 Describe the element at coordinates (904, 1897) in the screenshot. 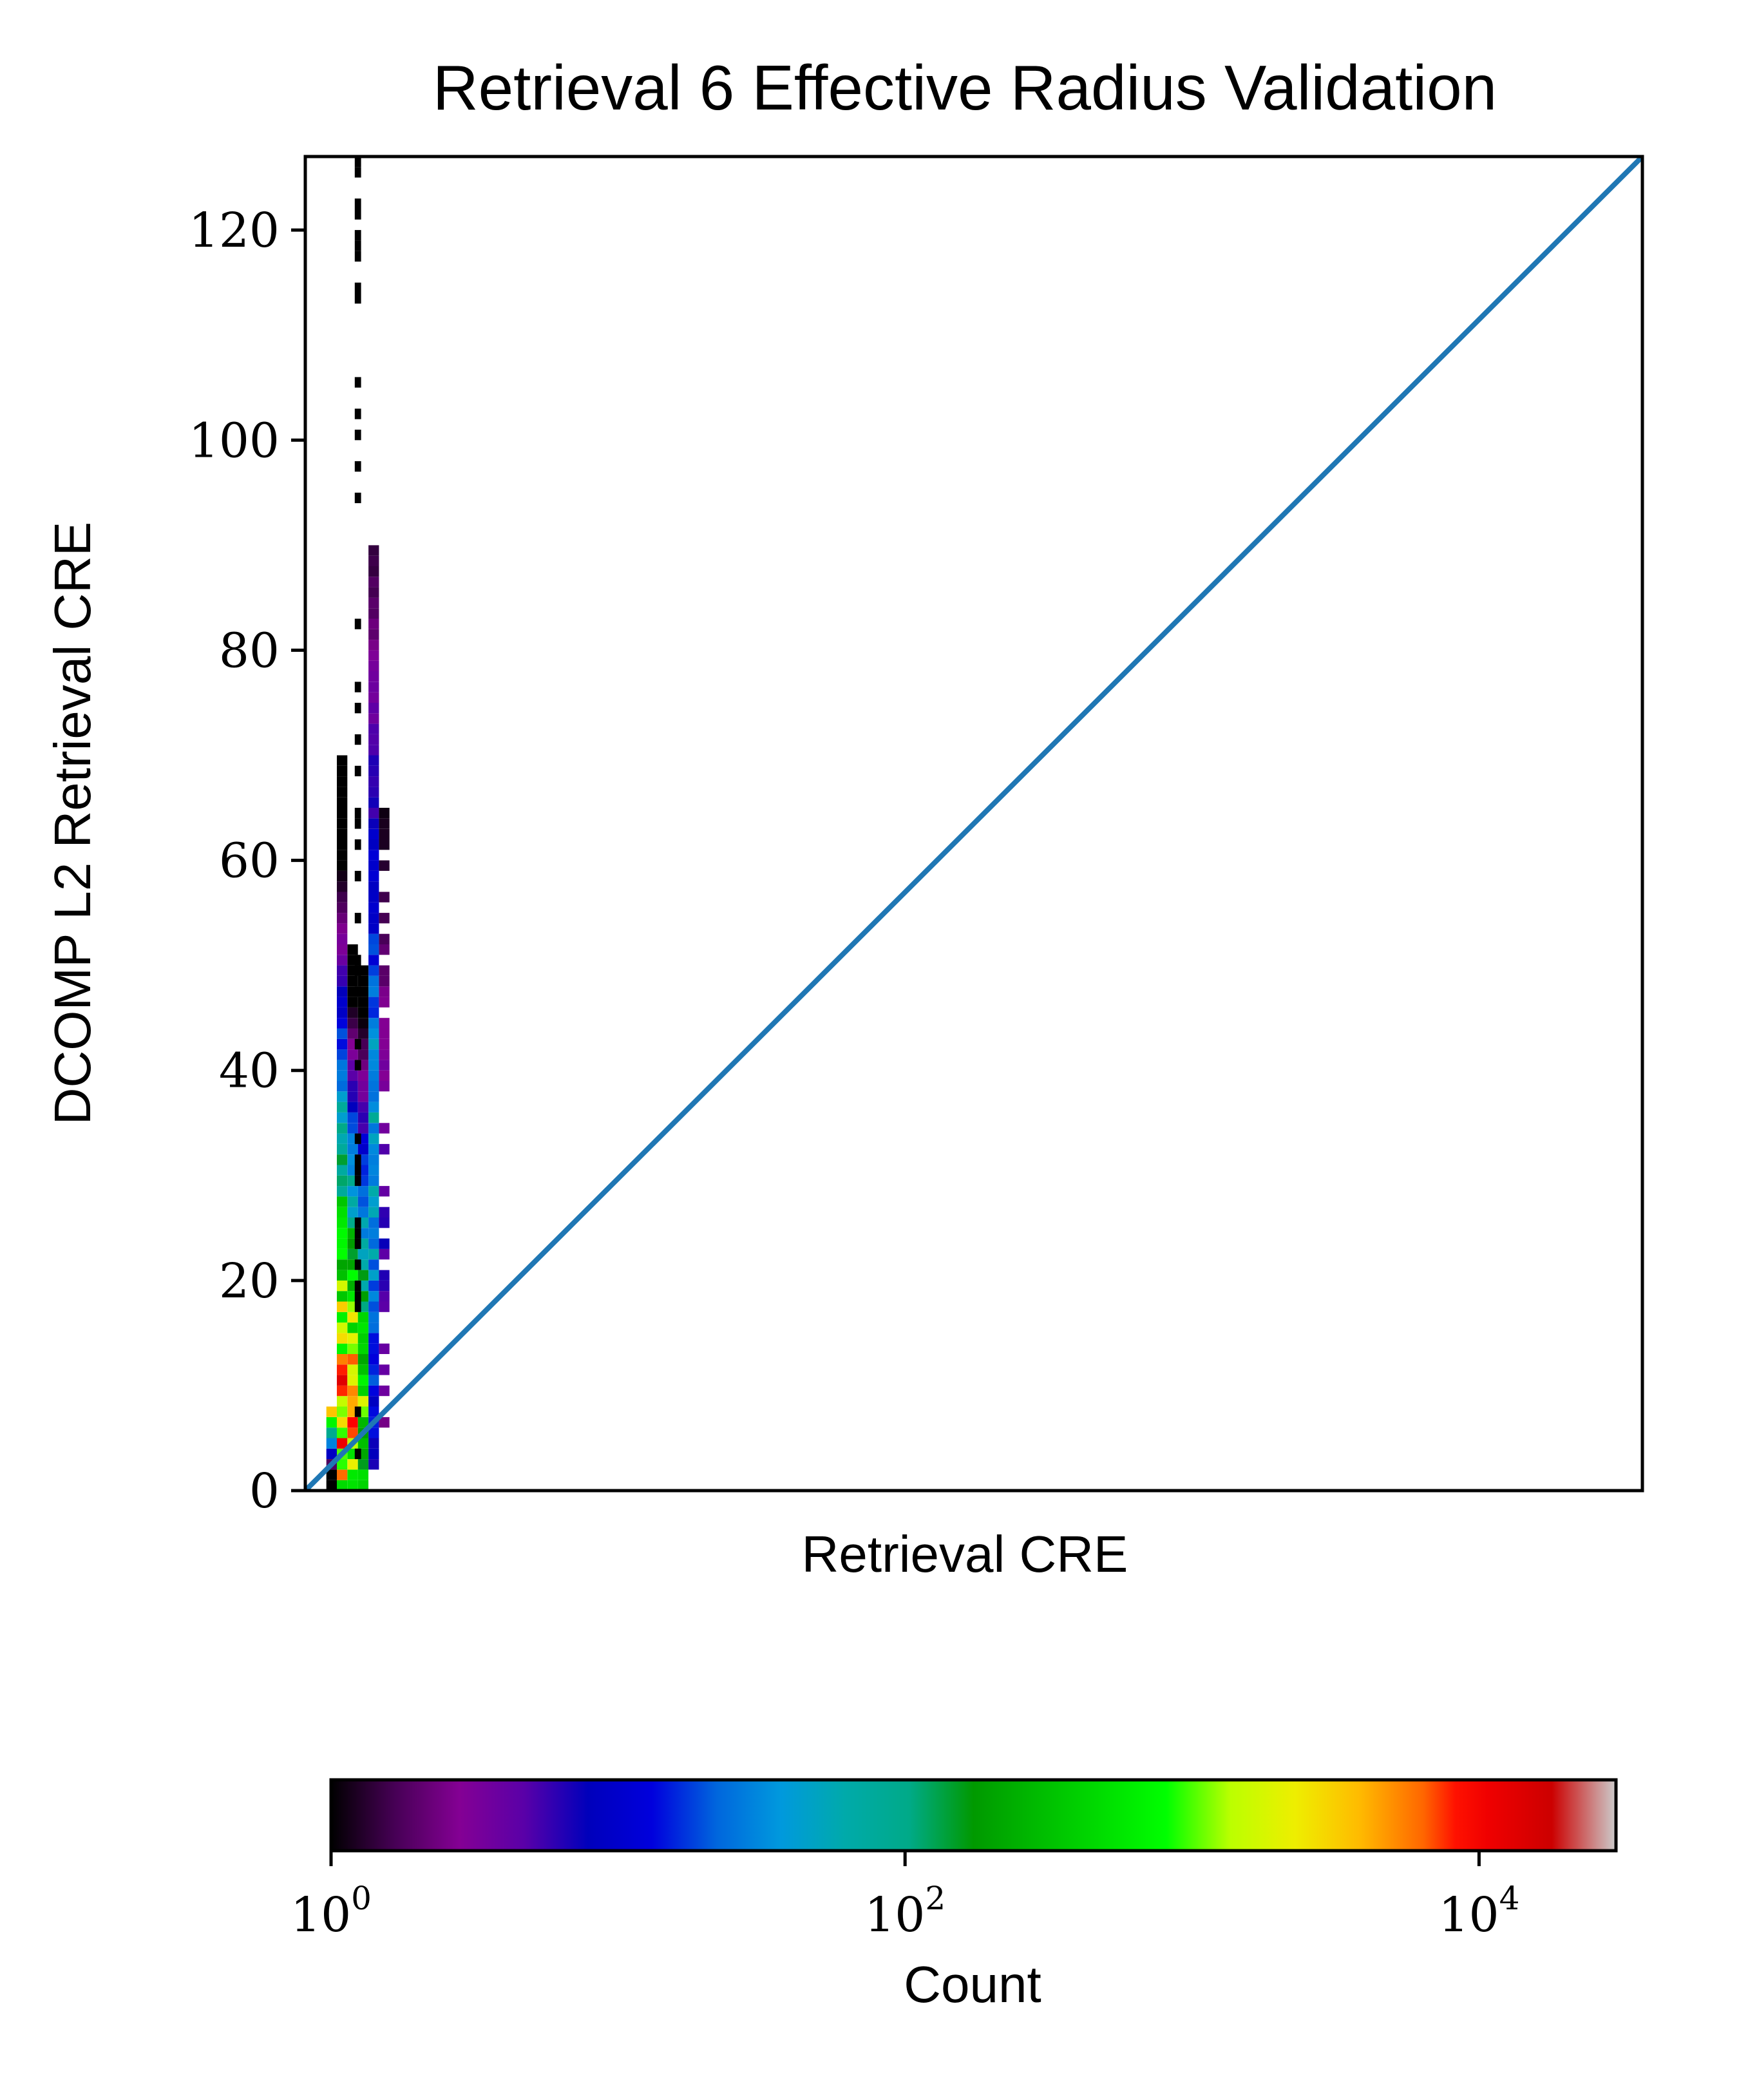

I see `colorbar-ticks: 100 102 104` at that location.